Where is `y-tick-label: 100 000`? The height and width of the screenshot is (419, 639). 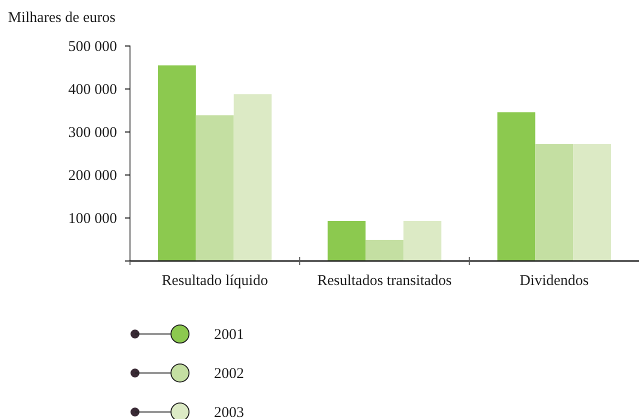
y-tick-label: 100 000 is located at coordinates (92, 218).